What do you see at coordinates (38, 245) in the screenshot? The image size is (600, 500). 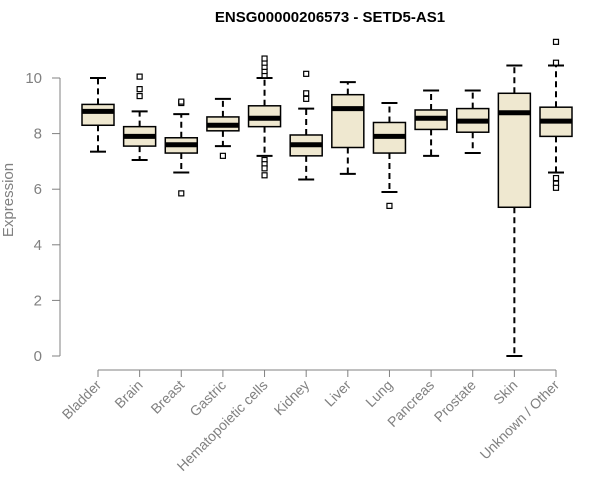 I see `y-tick-label: 4` at bounding box center [38, 245].